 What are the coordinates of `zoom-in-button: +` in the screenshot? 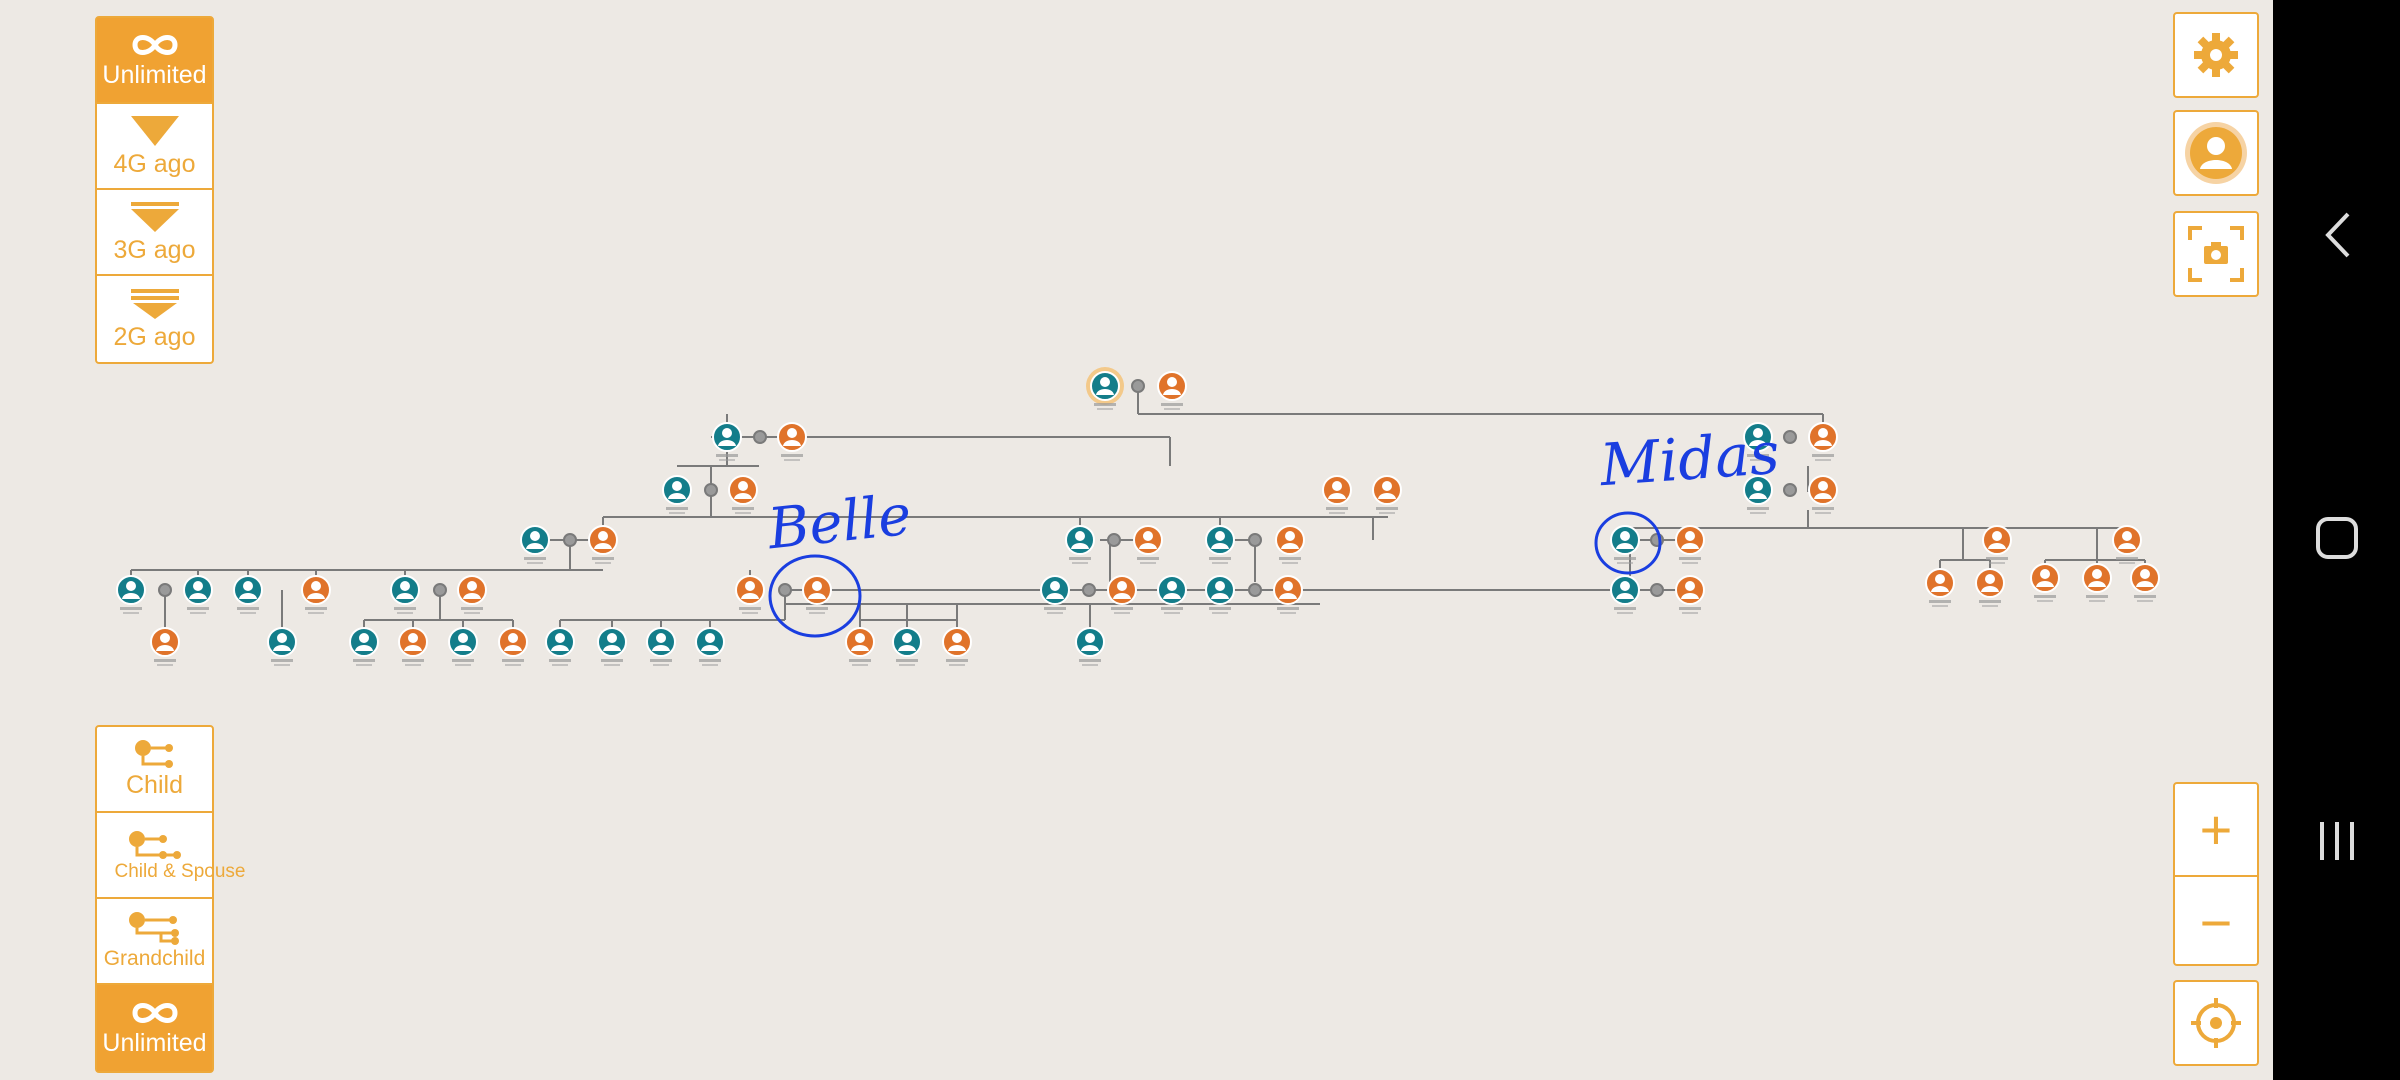 It's located at (2216, 830).